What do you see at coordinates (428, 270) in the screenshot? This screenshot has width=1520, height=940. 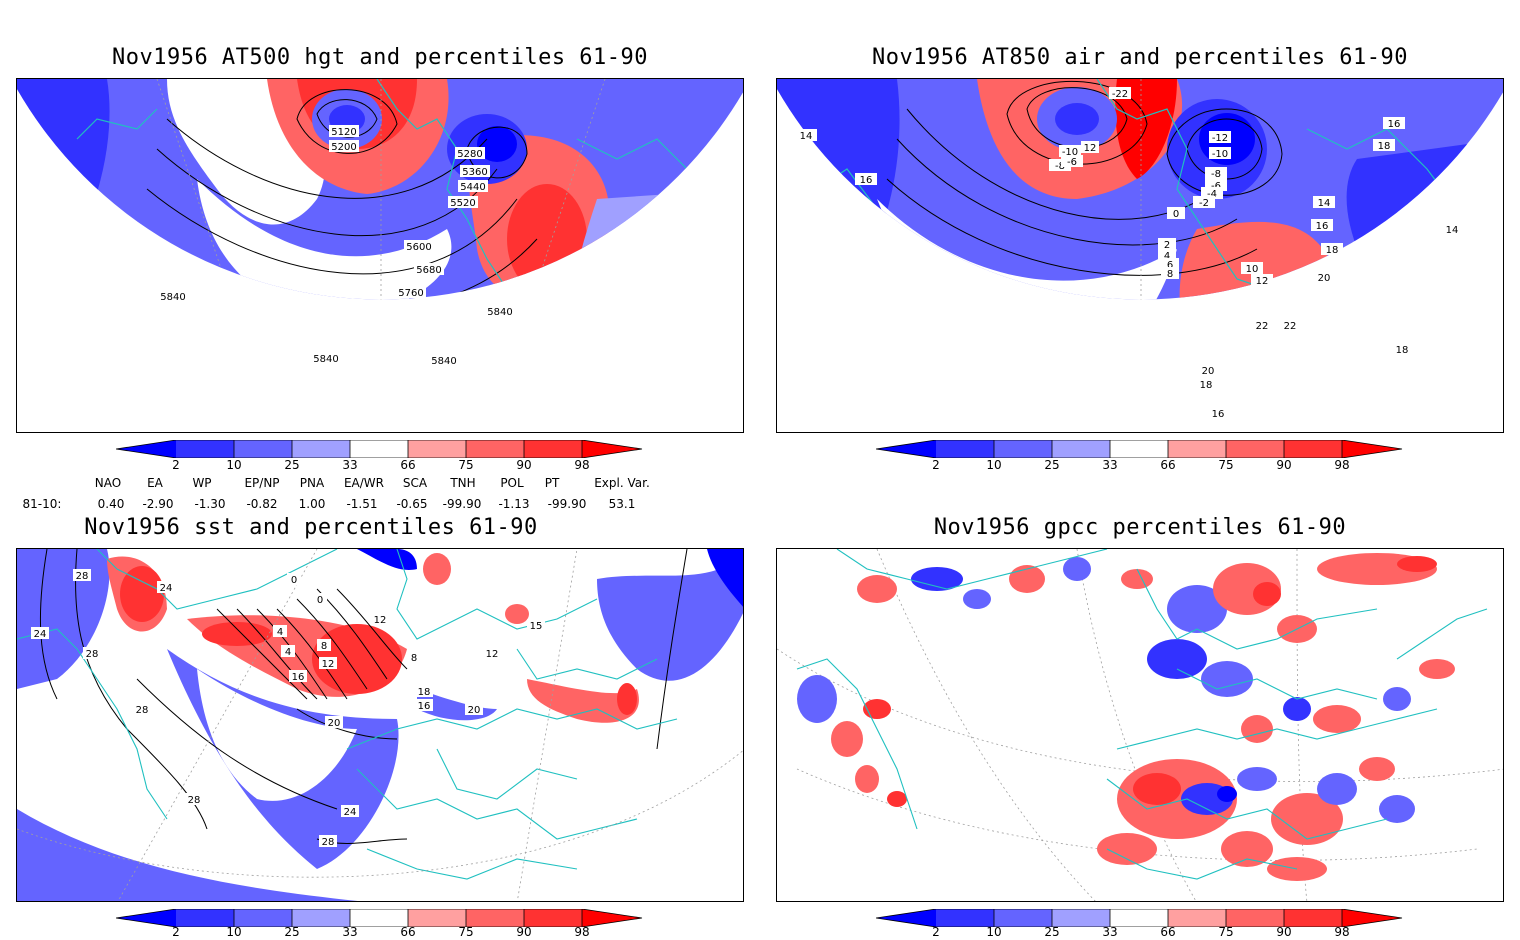 I see `contour-label: 5680` at bounding box center [428, 270].